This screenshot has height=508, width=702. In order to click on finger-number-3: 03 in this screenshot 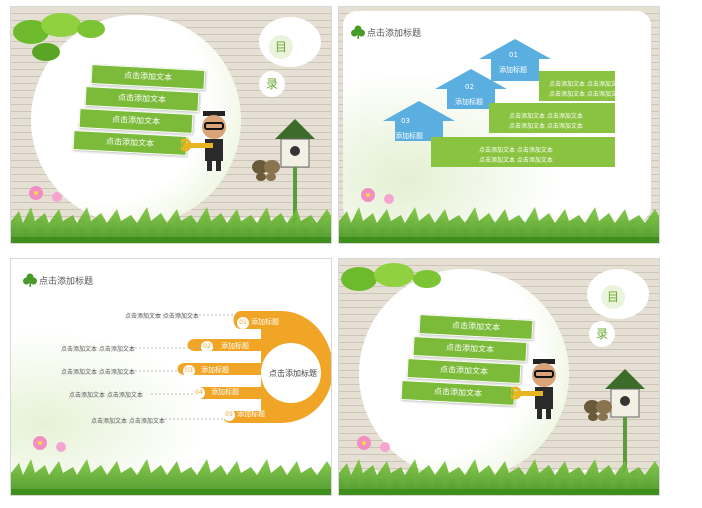, I will do `click(189, 371)`.